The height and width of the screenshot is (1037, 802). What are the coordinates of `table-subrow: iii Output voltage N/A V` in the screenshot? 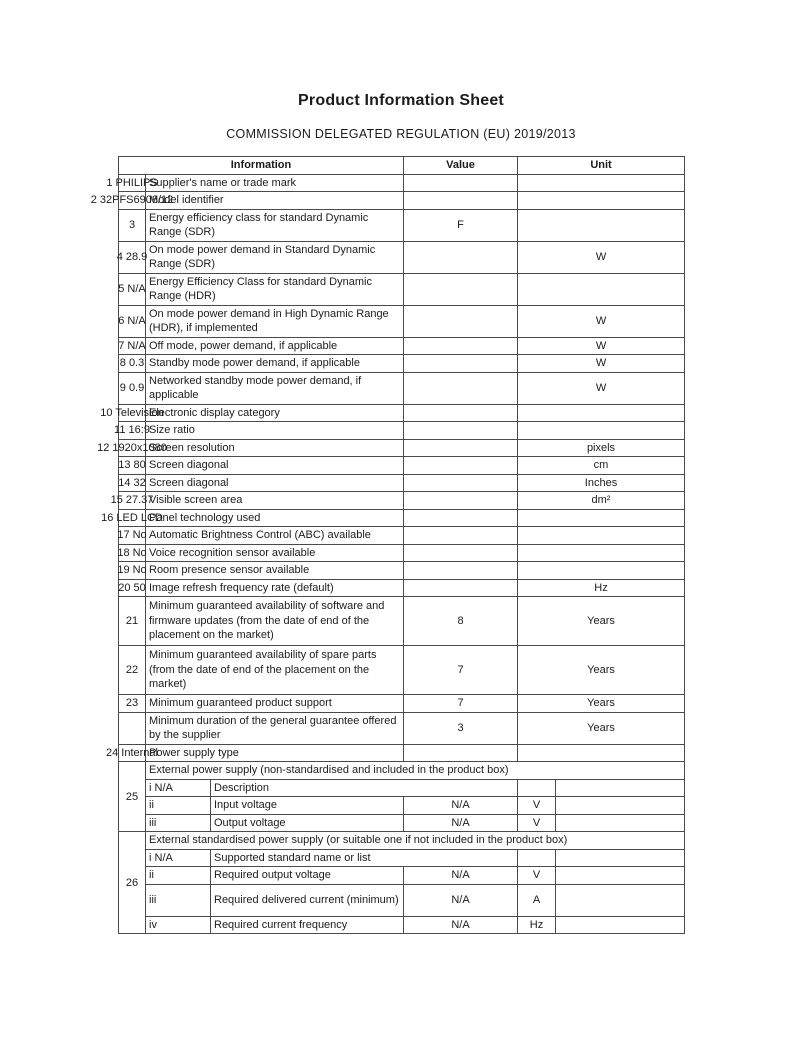 It's located at (402, 822).